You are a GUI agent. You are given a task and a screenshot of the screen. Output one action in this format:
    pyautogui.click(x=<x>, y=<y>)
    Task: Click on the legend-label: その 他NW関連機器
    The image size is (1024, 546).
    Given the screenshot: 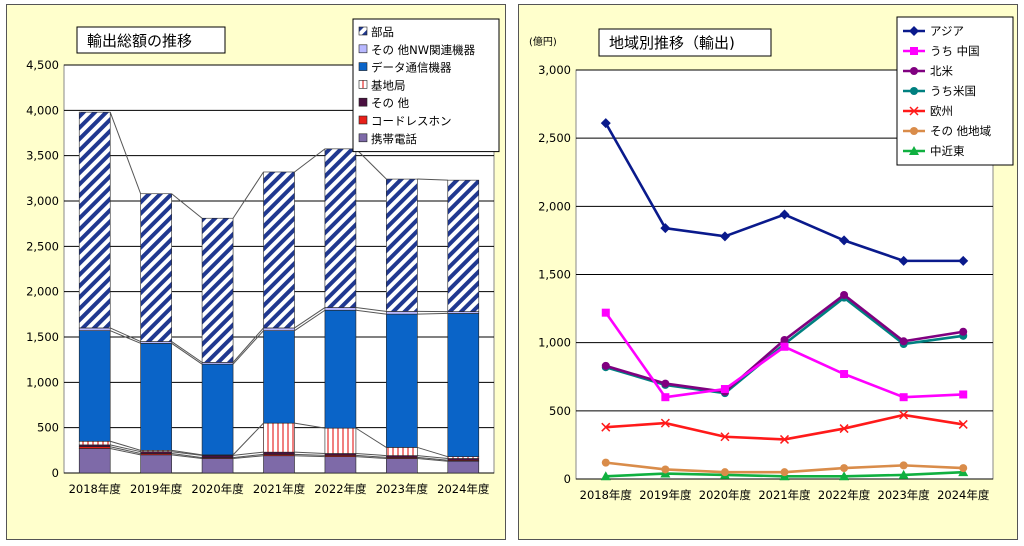 What is the action you would take?
    pyautogui.click(x=423, y=50)
    